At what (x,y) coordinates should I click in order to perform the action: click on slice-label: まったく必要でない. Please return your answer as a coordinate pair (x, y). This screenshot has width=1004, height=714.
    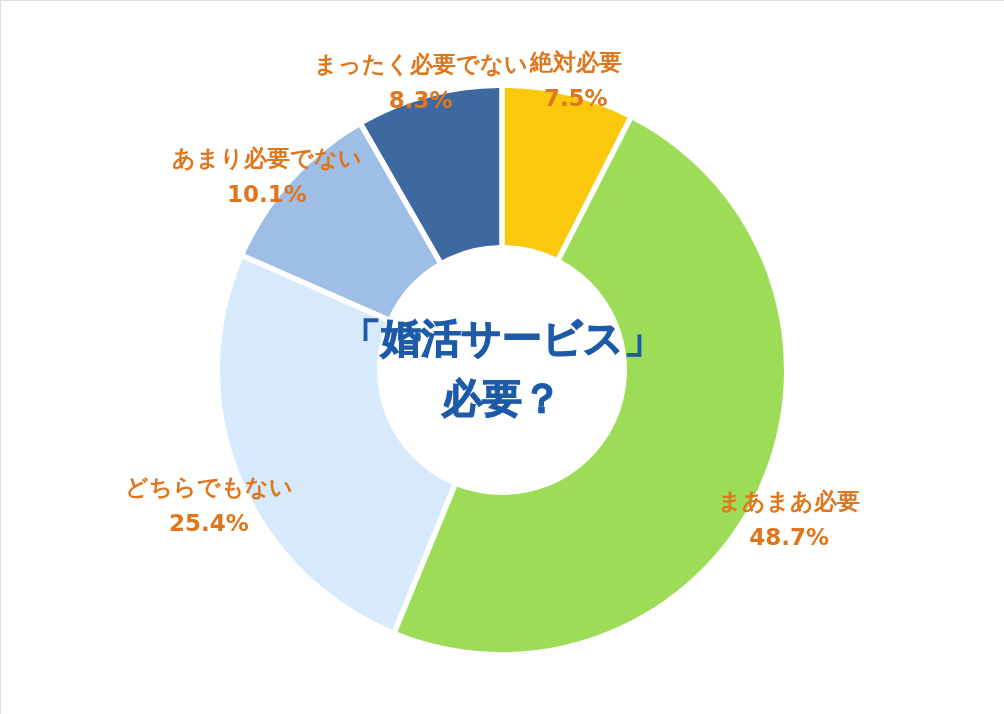
    Looking at the image, I should click on (420, 63).